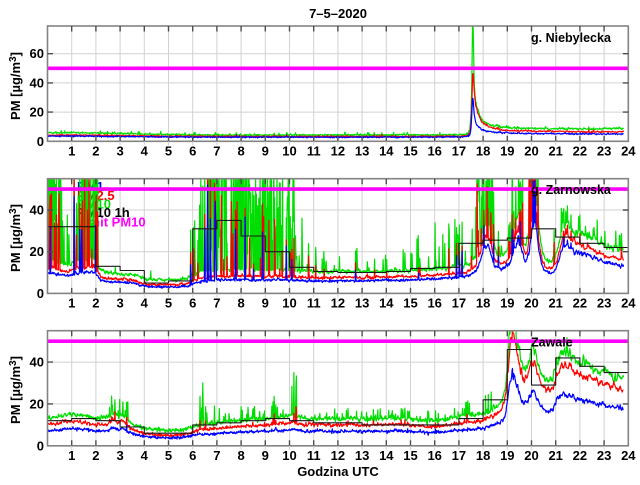  Describe the element at coordinates (338, 471) in the screenshot. I see `svg-text: Godzina UTC` at that location.